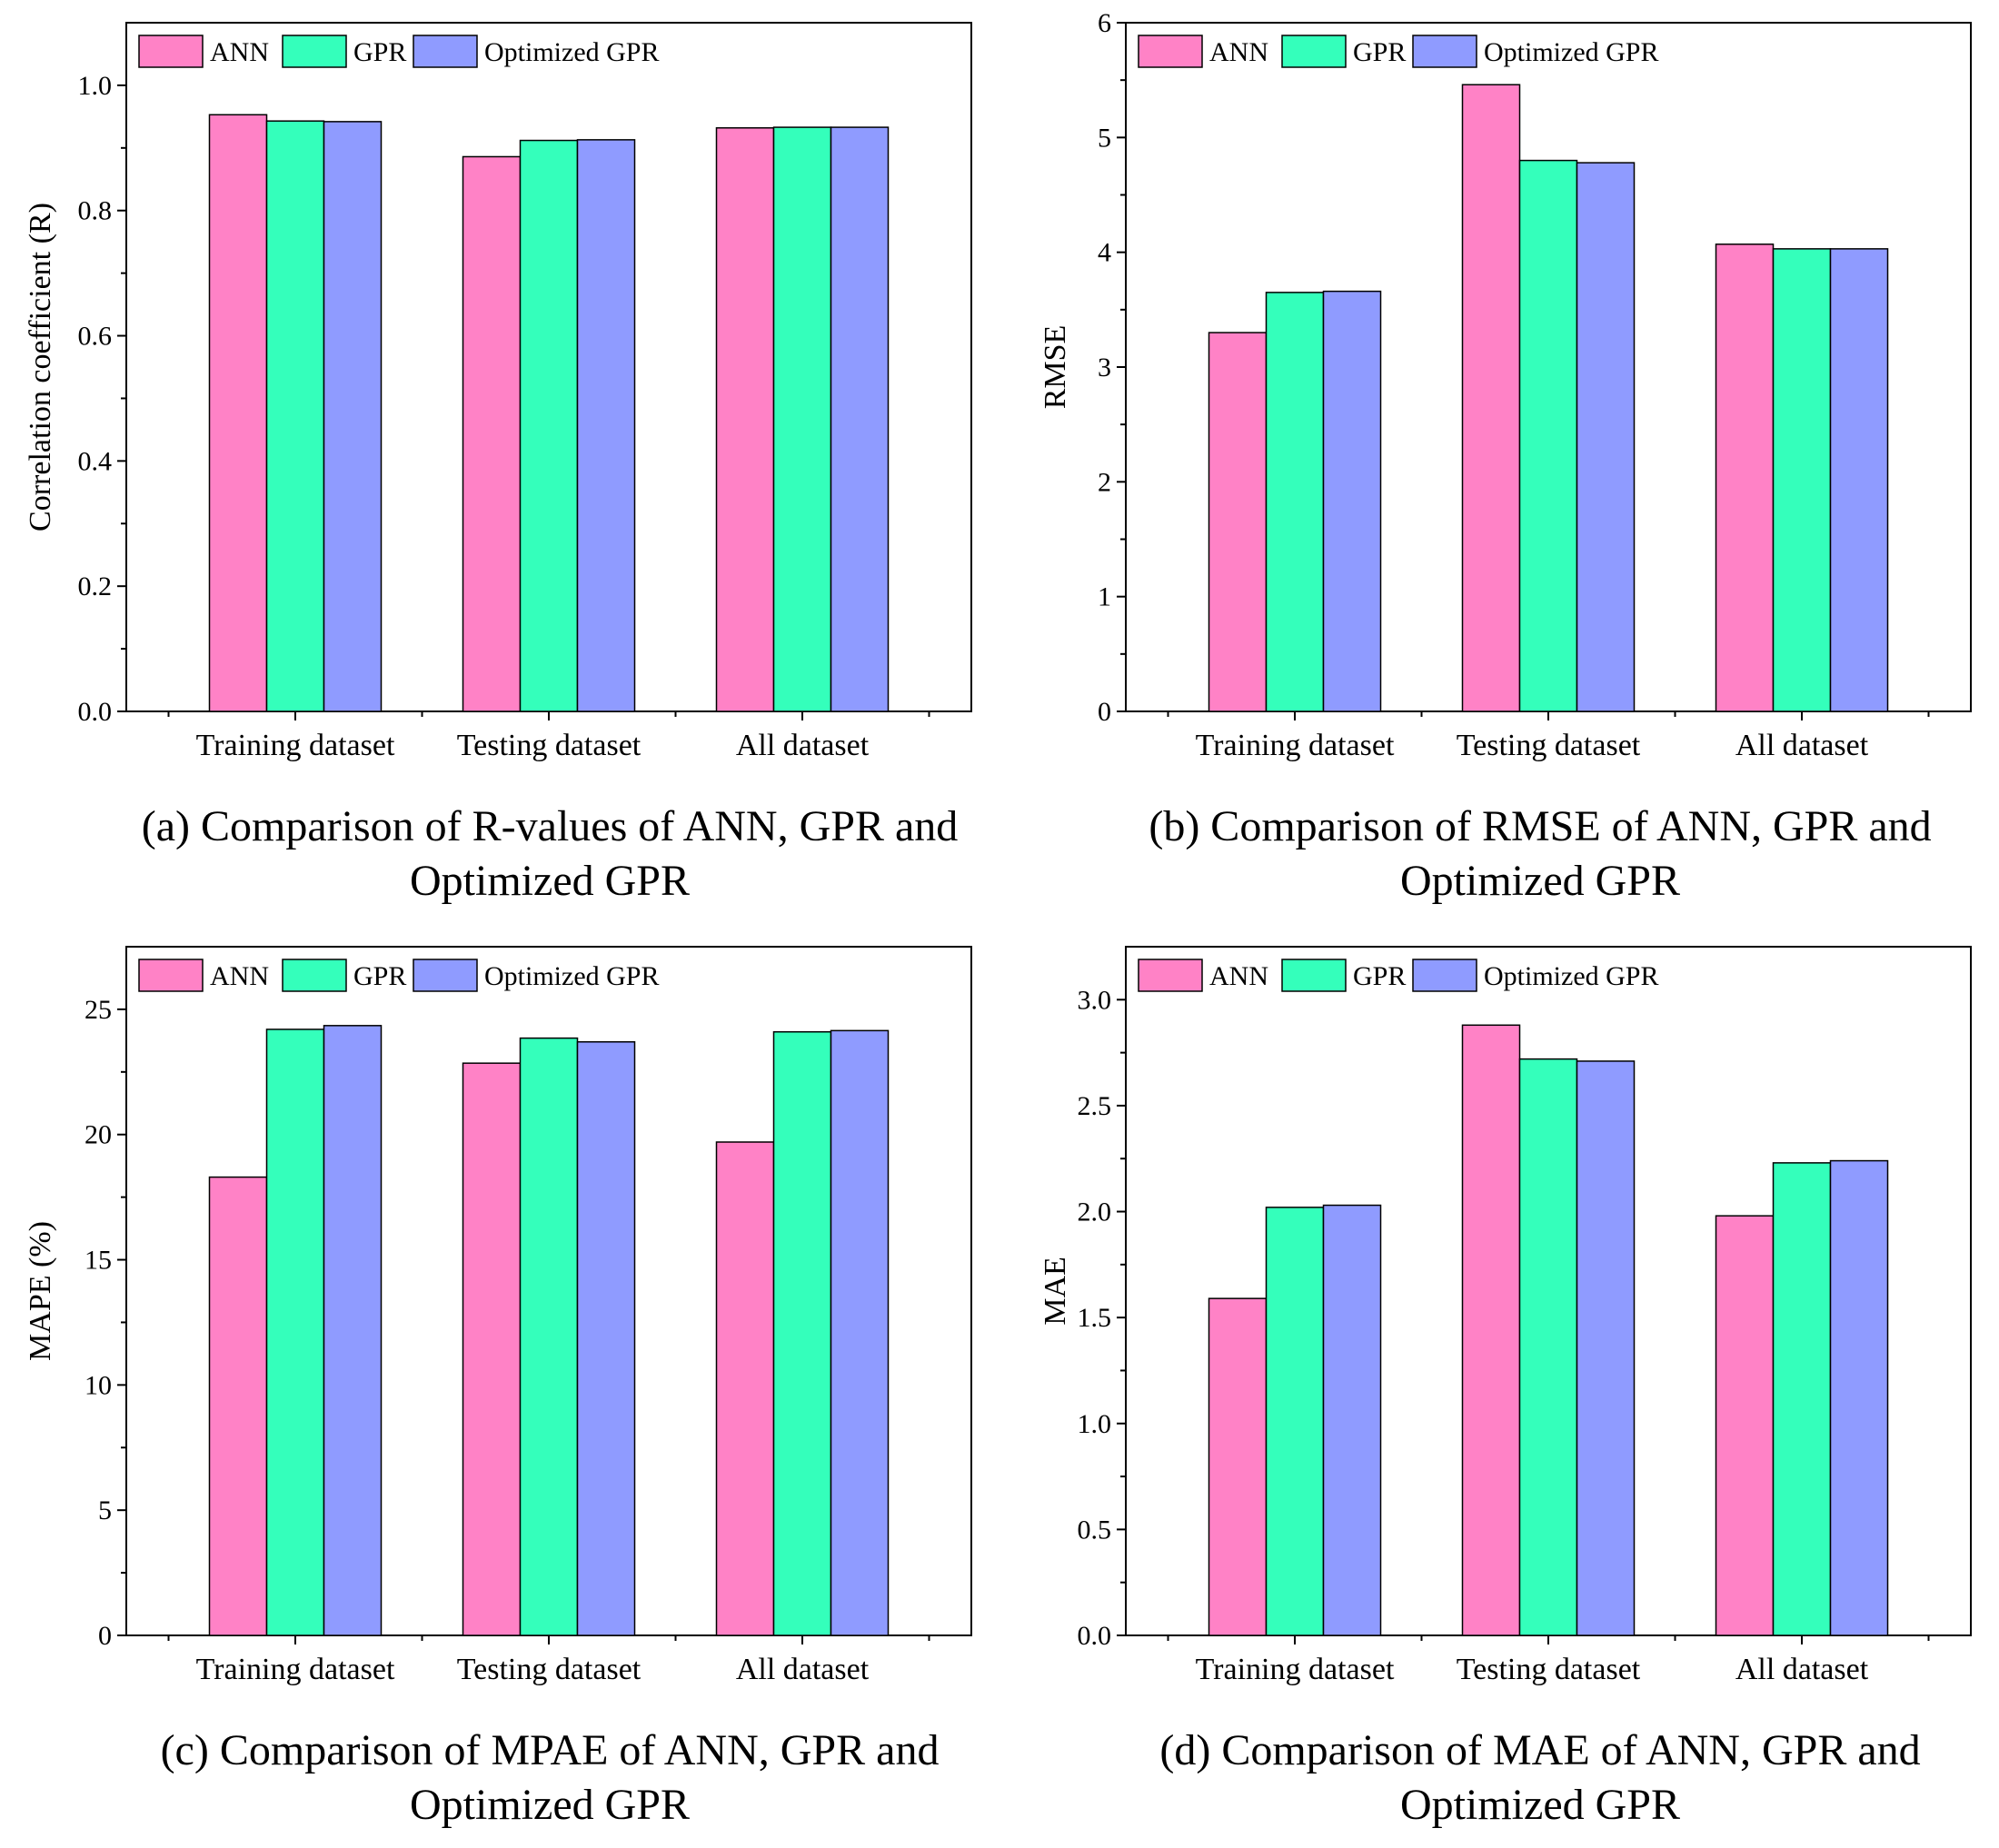 This screenshot has height=1848, width=1999. What do you see at coordinates (572, 976) in the screenshot?
I see `chart-c-legend-label-optimized-gpr: Optimized GPR` at bounding box center [572, 976].